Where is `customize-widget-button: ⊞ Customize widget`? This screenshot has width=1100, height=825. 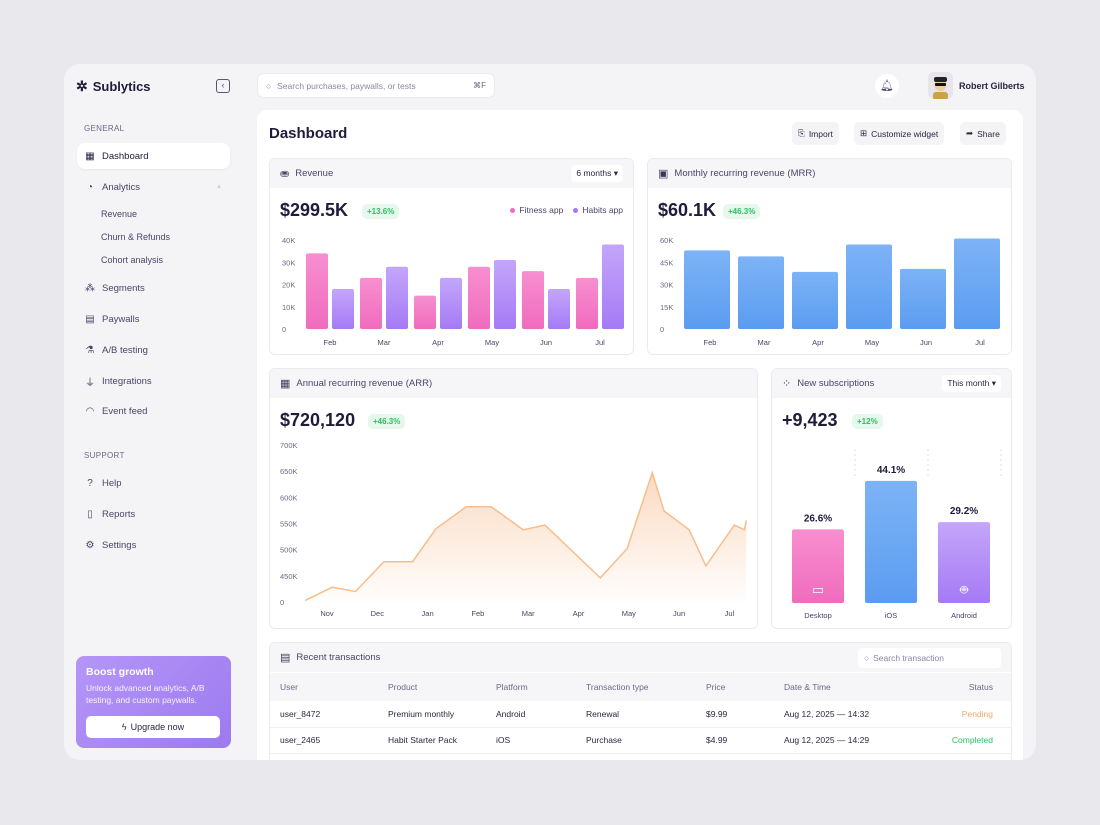 customize-widget-button: ⊞ Customize widget is located at coordinates (899, 133).